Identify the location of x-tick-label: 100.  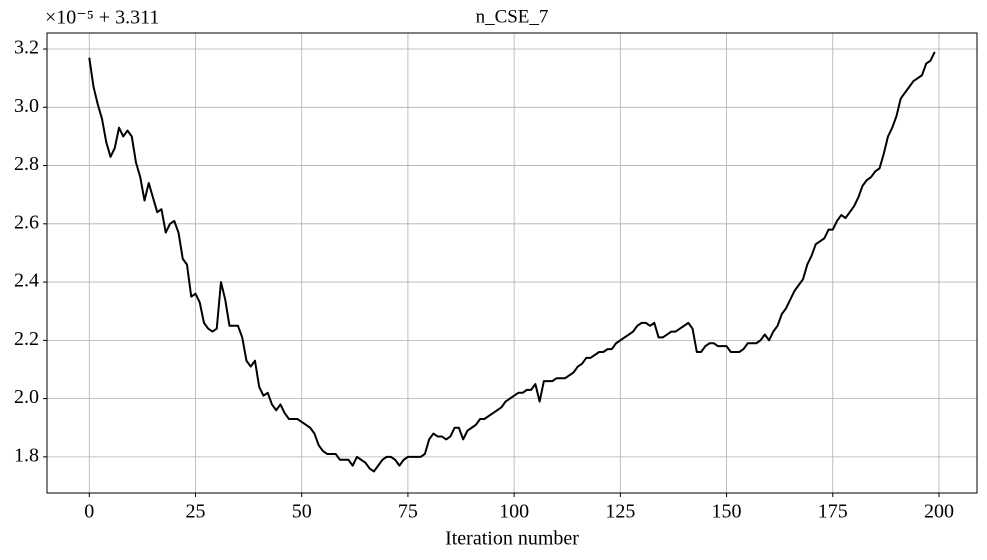
(514, 512).